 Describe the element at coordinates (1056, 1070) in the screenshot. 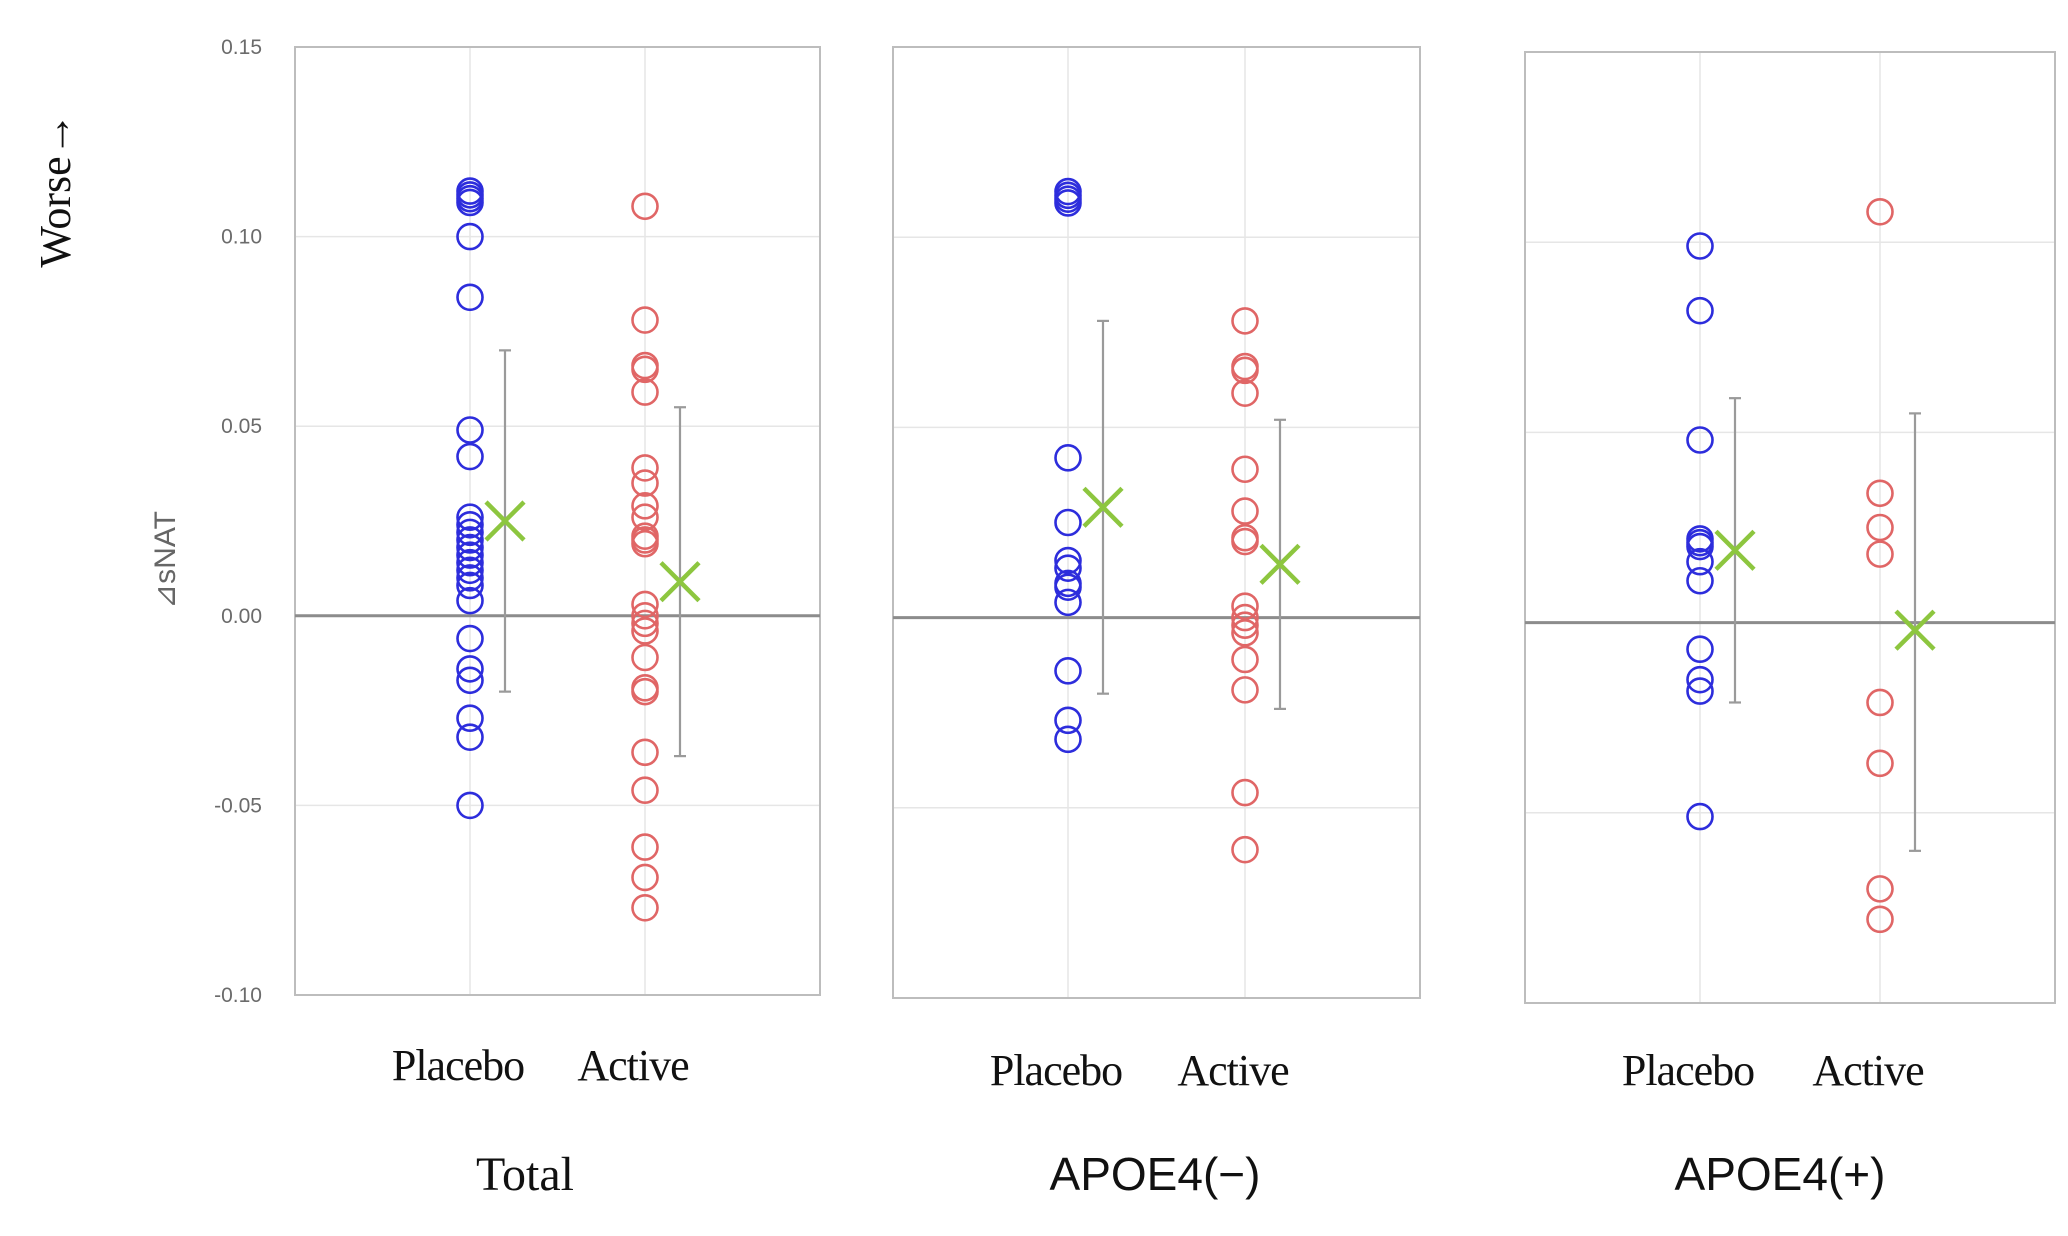

I see `panel-2-group-label: Placebo` at that location.